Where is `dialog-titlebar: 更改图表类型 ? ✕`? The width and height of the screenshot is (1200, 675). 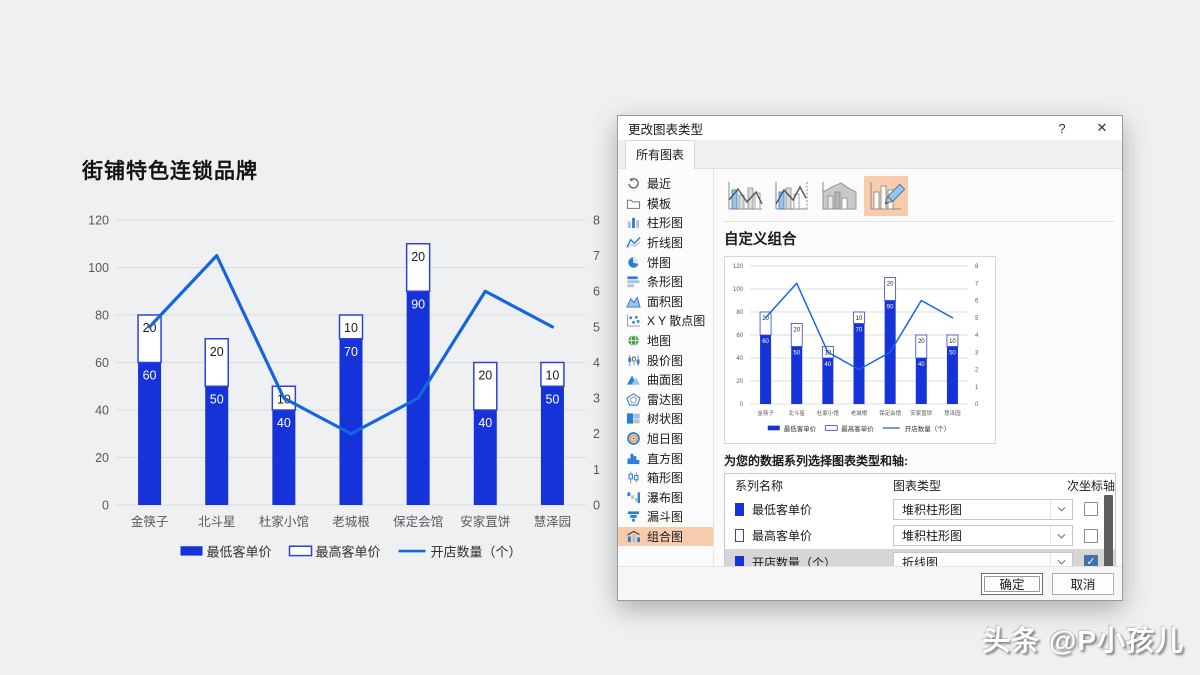 dialog-titlebar: 更改图表类型 ? ✕ is located at coordinates (870, 128).